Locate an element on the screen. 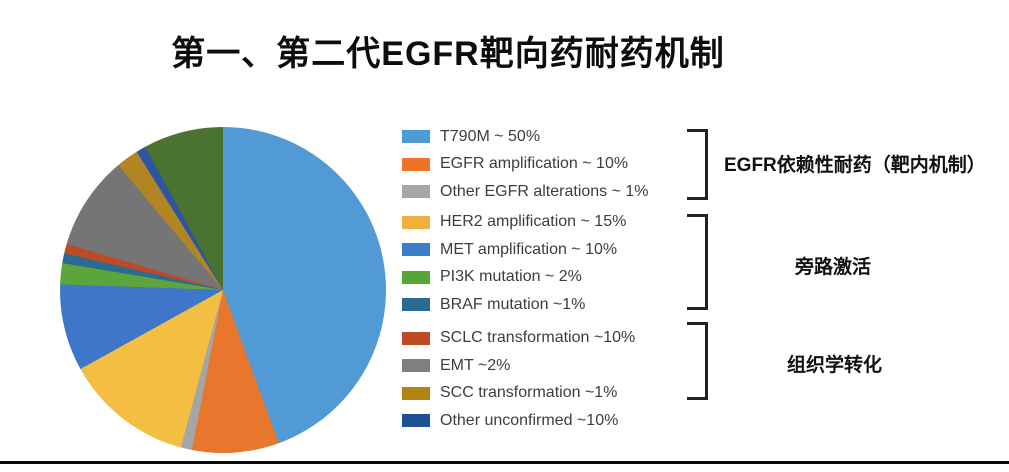 The image size is (1009, 472). legend-item: EMT ~2% is located at coordinates (537, 366).